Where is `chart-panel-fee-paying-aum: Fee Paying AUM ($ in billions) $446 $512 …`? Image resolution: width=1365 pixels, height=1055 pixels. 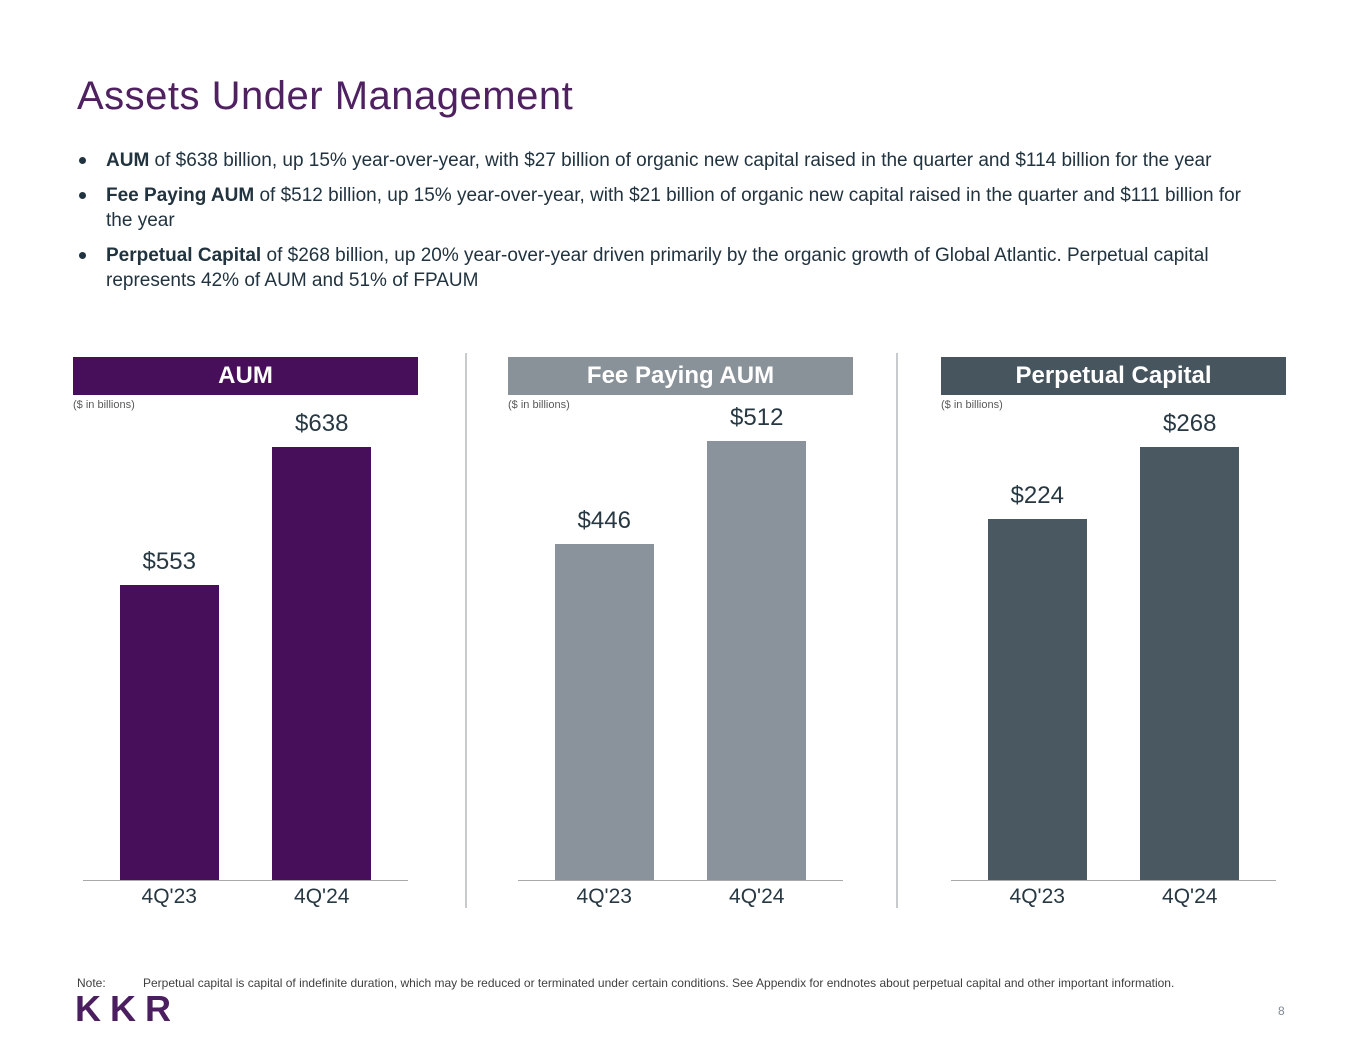 chart-panel-fee-paying-aum: Fee Paying AUM ($ in billions) $446 $512 … is located at coordinates (680, 637).